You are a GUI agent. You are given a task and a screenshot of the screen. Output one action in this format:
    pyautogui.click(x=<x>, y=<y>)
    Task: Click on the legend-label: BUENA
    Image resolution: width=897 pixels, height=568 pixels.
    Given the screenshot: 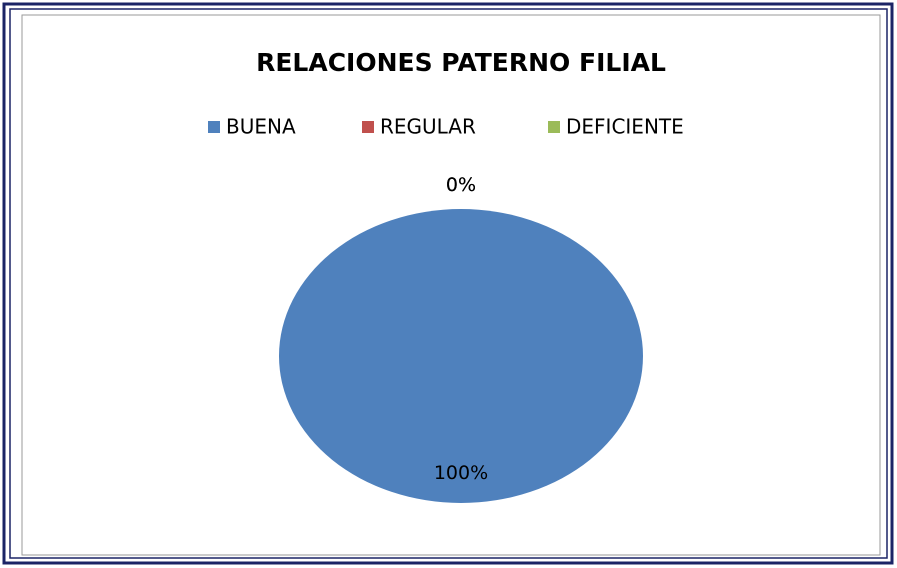 What is the action you would take?
    pyautogui.click(x=261, y=127)
    